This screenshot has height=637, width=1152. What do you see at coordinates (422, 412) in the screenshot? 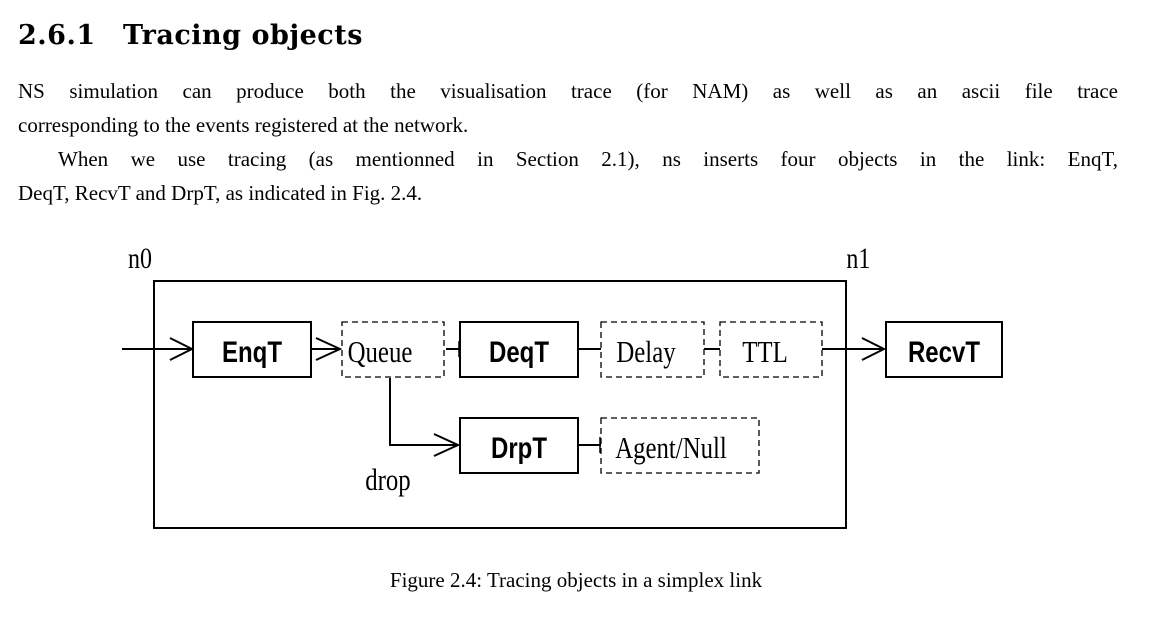
I see `drop-path-line` at bounding box center [422, 412].